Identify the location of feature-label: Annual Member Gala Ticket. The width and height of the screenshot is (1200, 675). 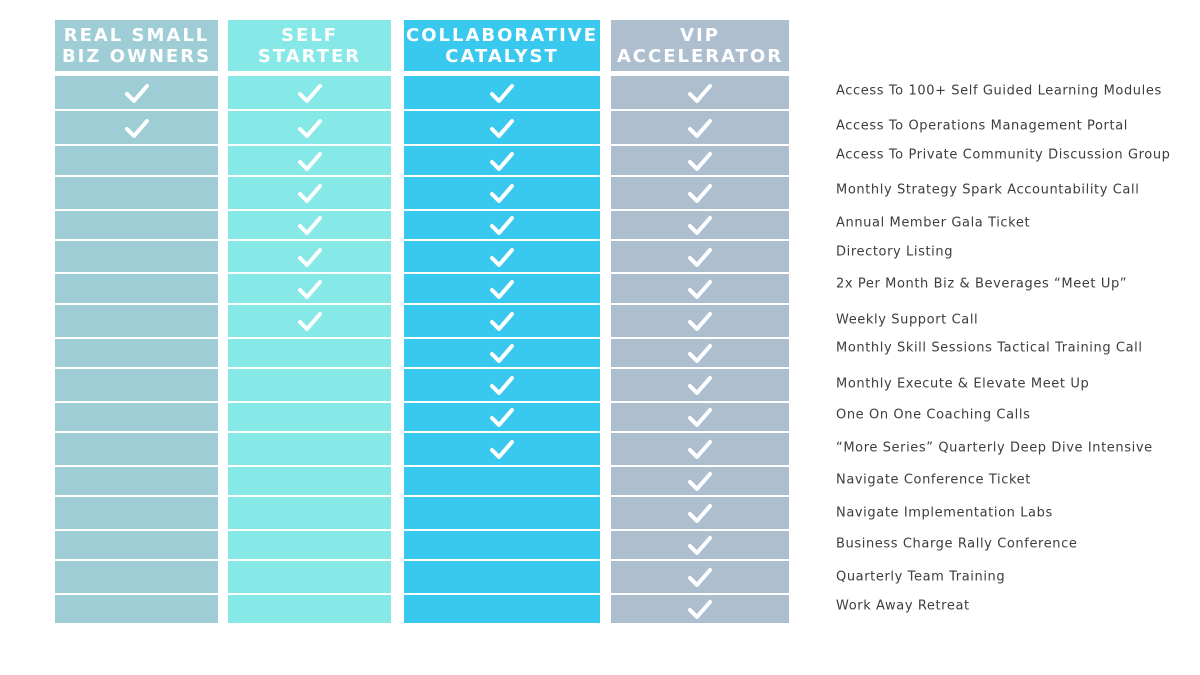
(933, 223).